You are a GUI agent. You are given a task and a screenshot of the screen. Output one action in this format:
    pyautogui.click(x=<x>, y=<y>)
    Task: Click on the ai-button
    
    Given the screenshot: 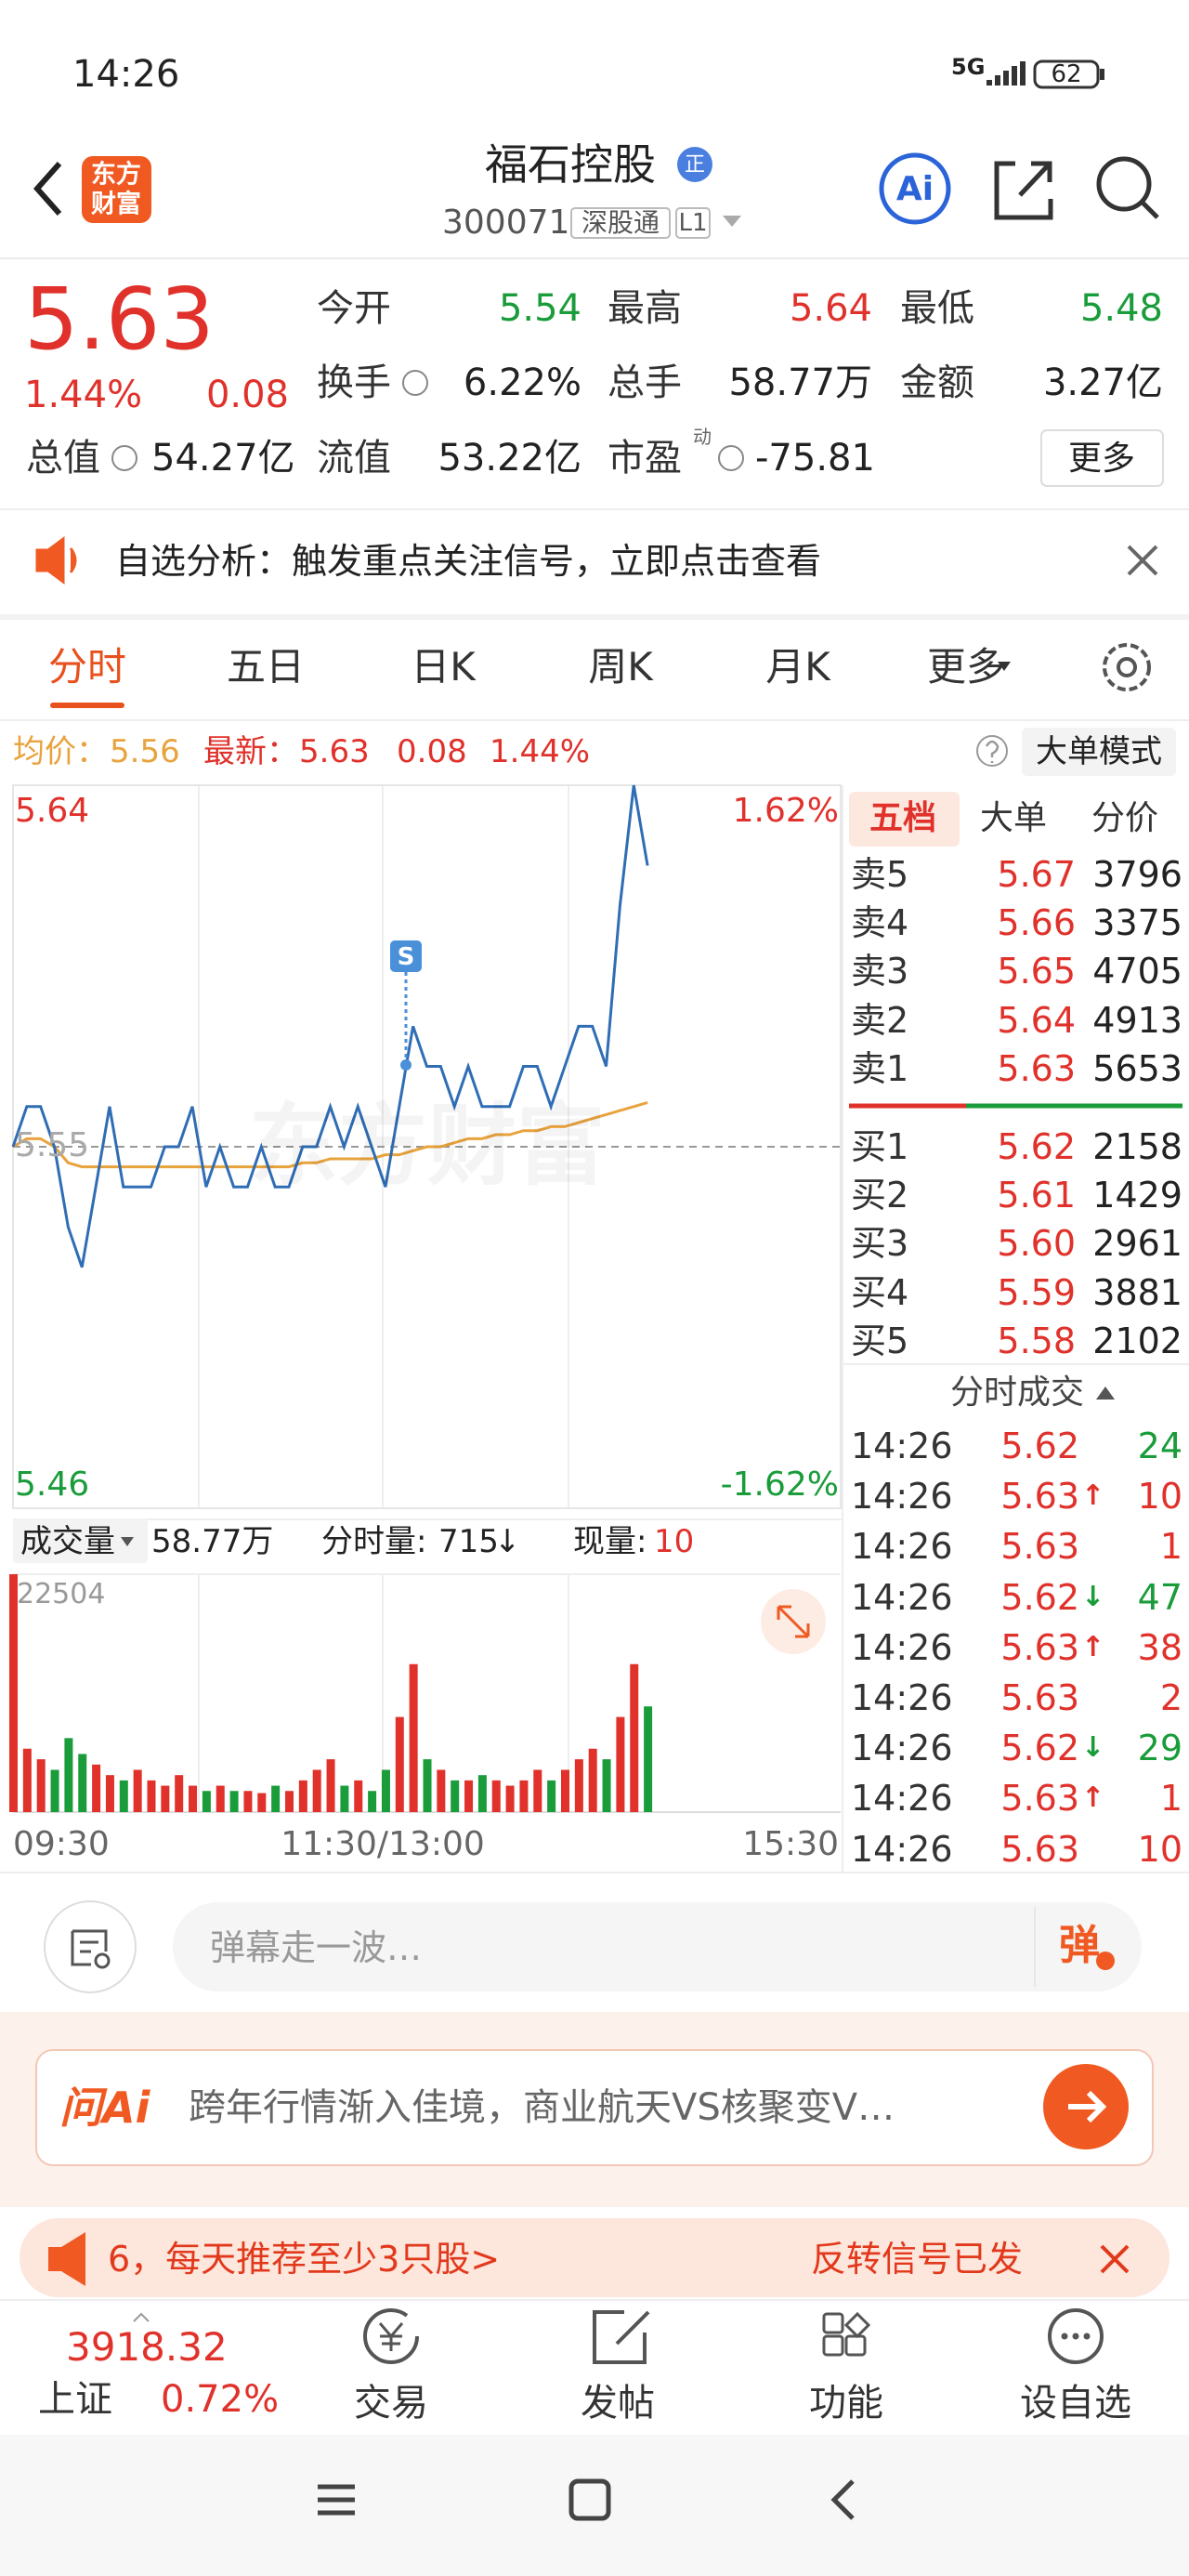 What is the action you would take?
    pyautogui.click(x=915, y=188)
    